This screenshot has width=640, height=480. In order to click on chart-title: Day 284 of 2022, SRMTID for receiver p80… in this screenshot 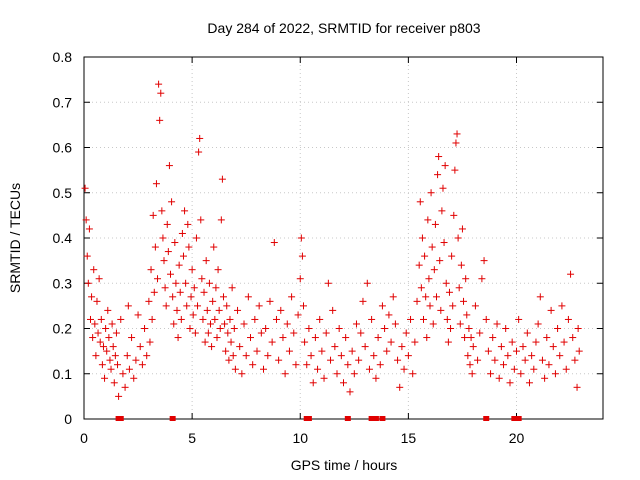, I will do `click(343, 28)`.